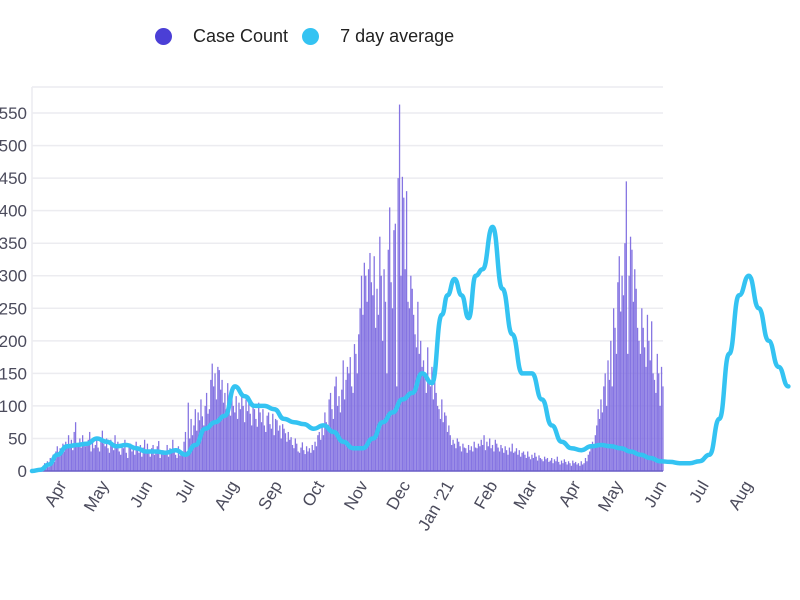  I want to click on legend-item-case-count: Case Count, so click(221, 36).